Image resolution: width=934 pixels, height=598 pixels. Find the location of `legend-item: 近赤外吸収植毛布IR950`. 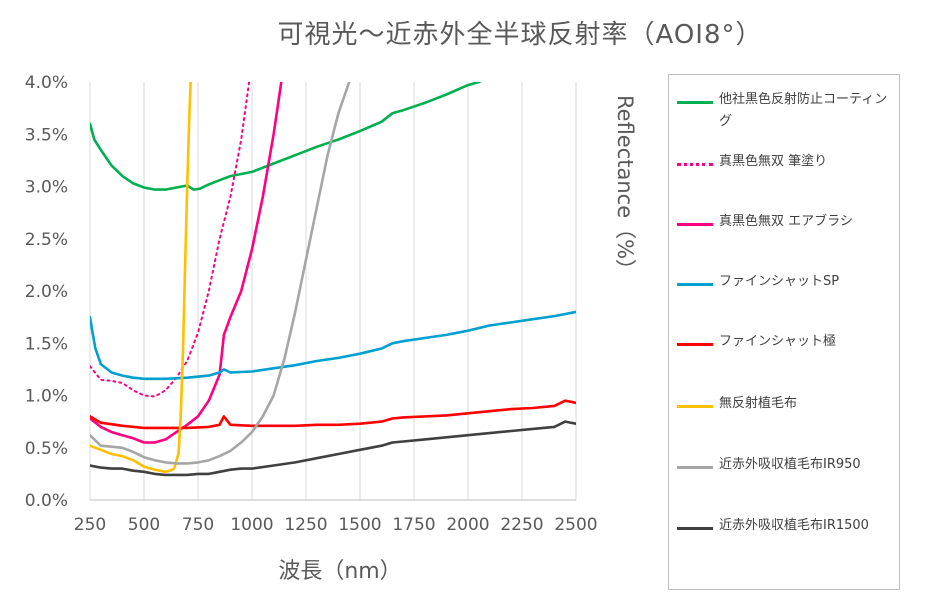

legend-item: 近赤外吸収植毛布IR950 is located at coordinates (785, 470).